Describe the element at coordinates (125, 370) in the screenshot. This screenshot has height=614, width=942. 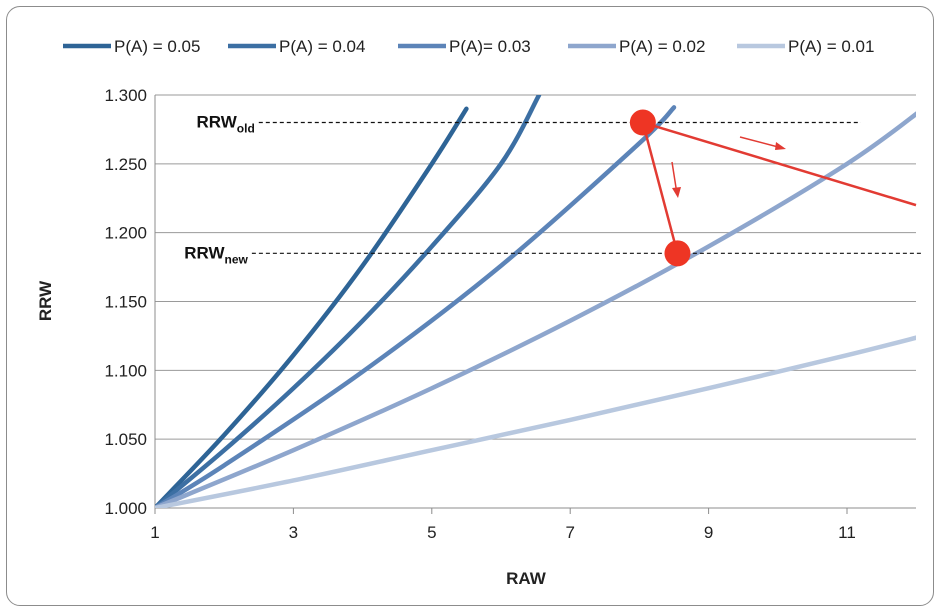
I see `y-tick-label: 1.100` at that location.